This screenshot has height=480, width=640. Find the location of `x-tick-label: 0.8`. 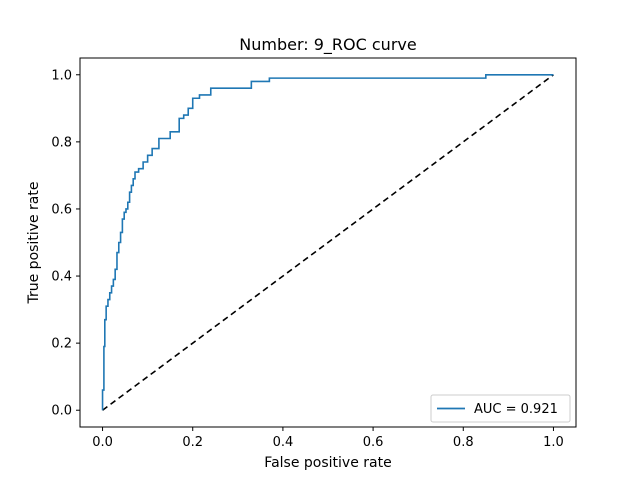

x-tick-label: 0.8 is located at coordinates (463, 442).